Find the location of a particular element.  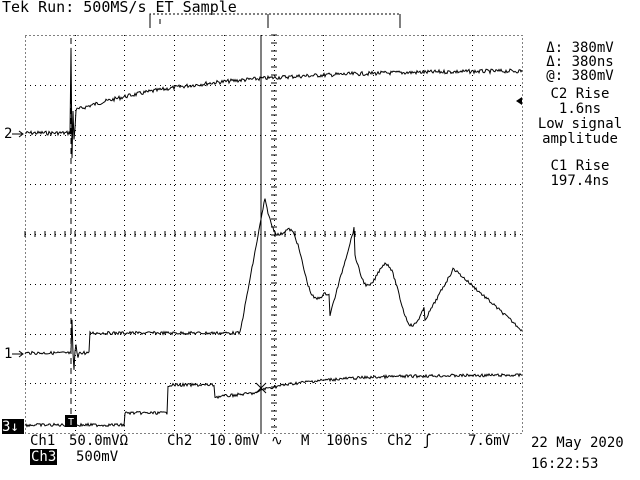

svg-text: T is located at coordinates (71, 422).